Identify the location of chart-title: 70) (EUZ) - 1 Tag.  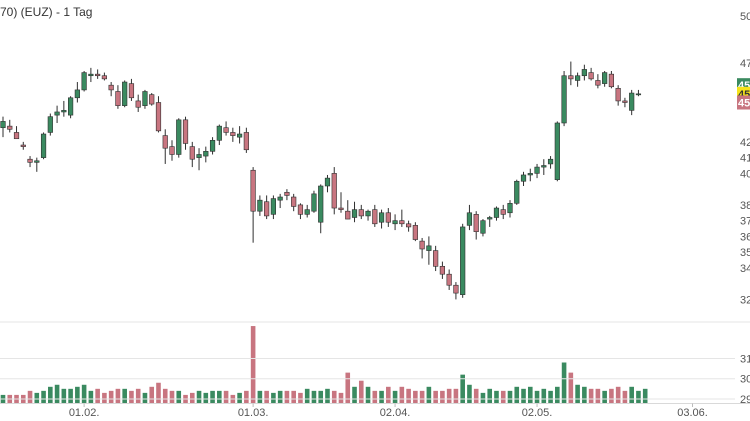
(46, 12).